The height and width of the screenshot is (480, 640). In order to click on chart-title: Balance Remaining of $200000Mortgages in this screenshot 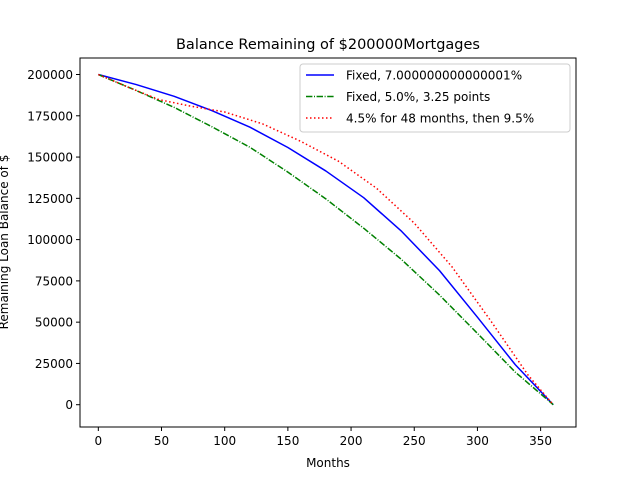, I will do `click(328, 45)`.